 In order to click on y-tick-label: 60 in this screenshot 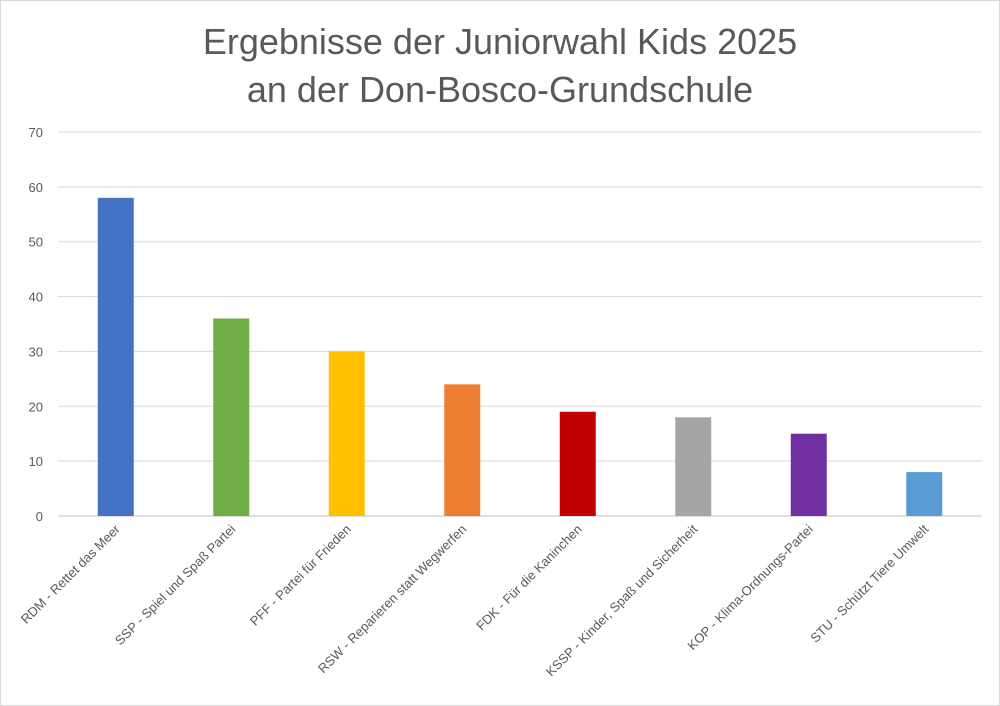, I will do `click(36, 187)`.